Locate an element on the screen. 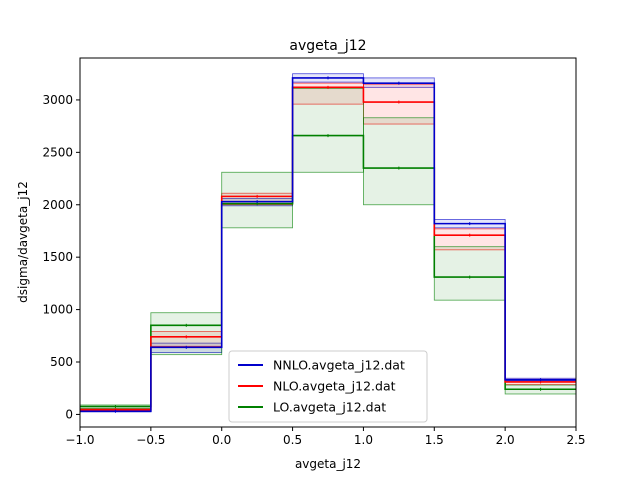  y-tick-label: 500 is located at coordinates (61, 362).